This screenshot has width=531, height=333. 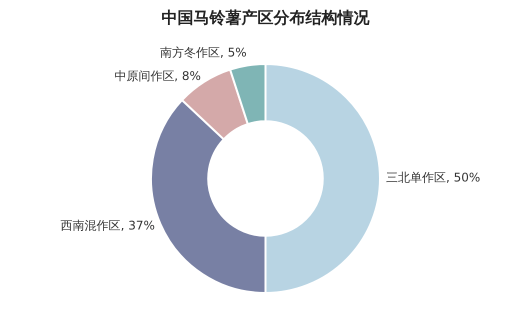 What do you see at coordinates (107, 225) in the screenshot?
I see `slice-label: 西南混作区, 37%` at bounding box center [107, 225].